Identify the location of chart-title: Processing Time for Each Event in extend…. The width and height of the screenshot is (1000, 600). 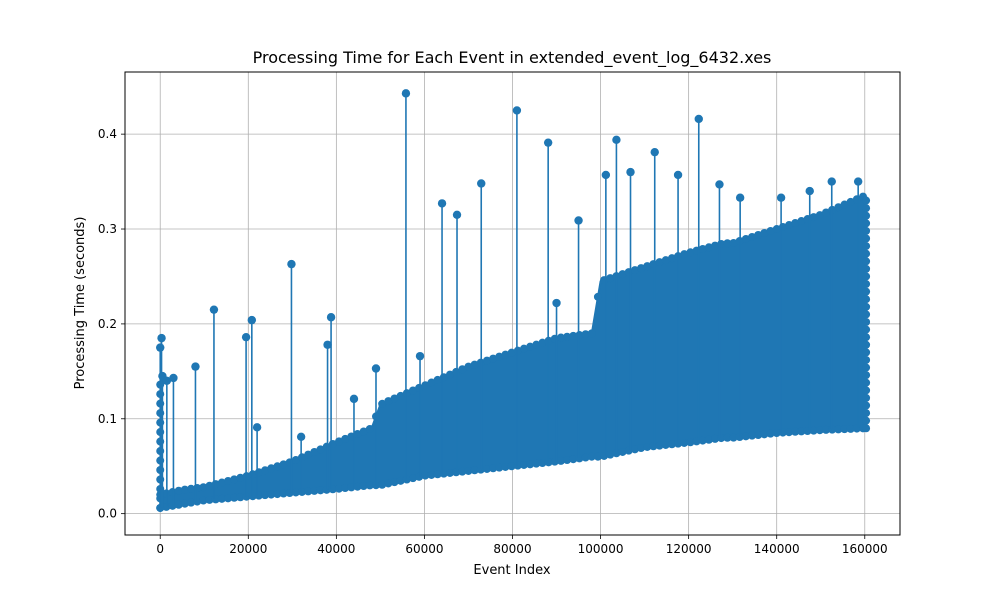
(512, 58).